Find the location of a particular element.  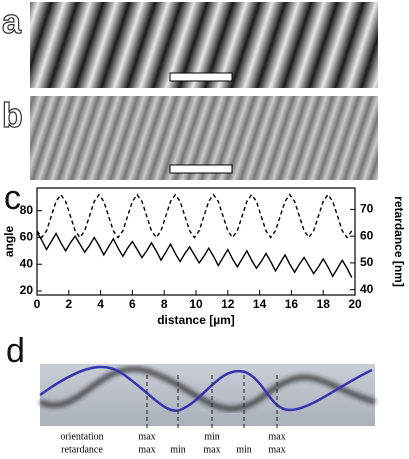

y2-tick-label: 70 is located at coordinates (367, 209).